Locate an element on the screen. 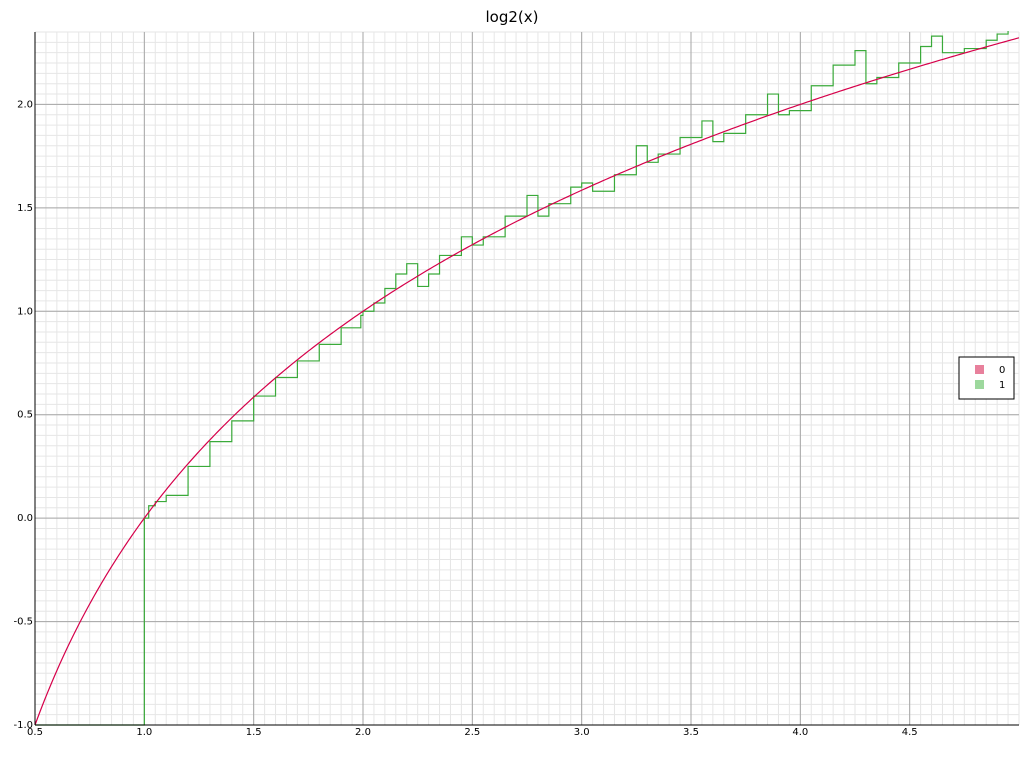 This screenshot has width=1024, height=760. x-tick-label: 1.0 is located at coordinates (144, 732).